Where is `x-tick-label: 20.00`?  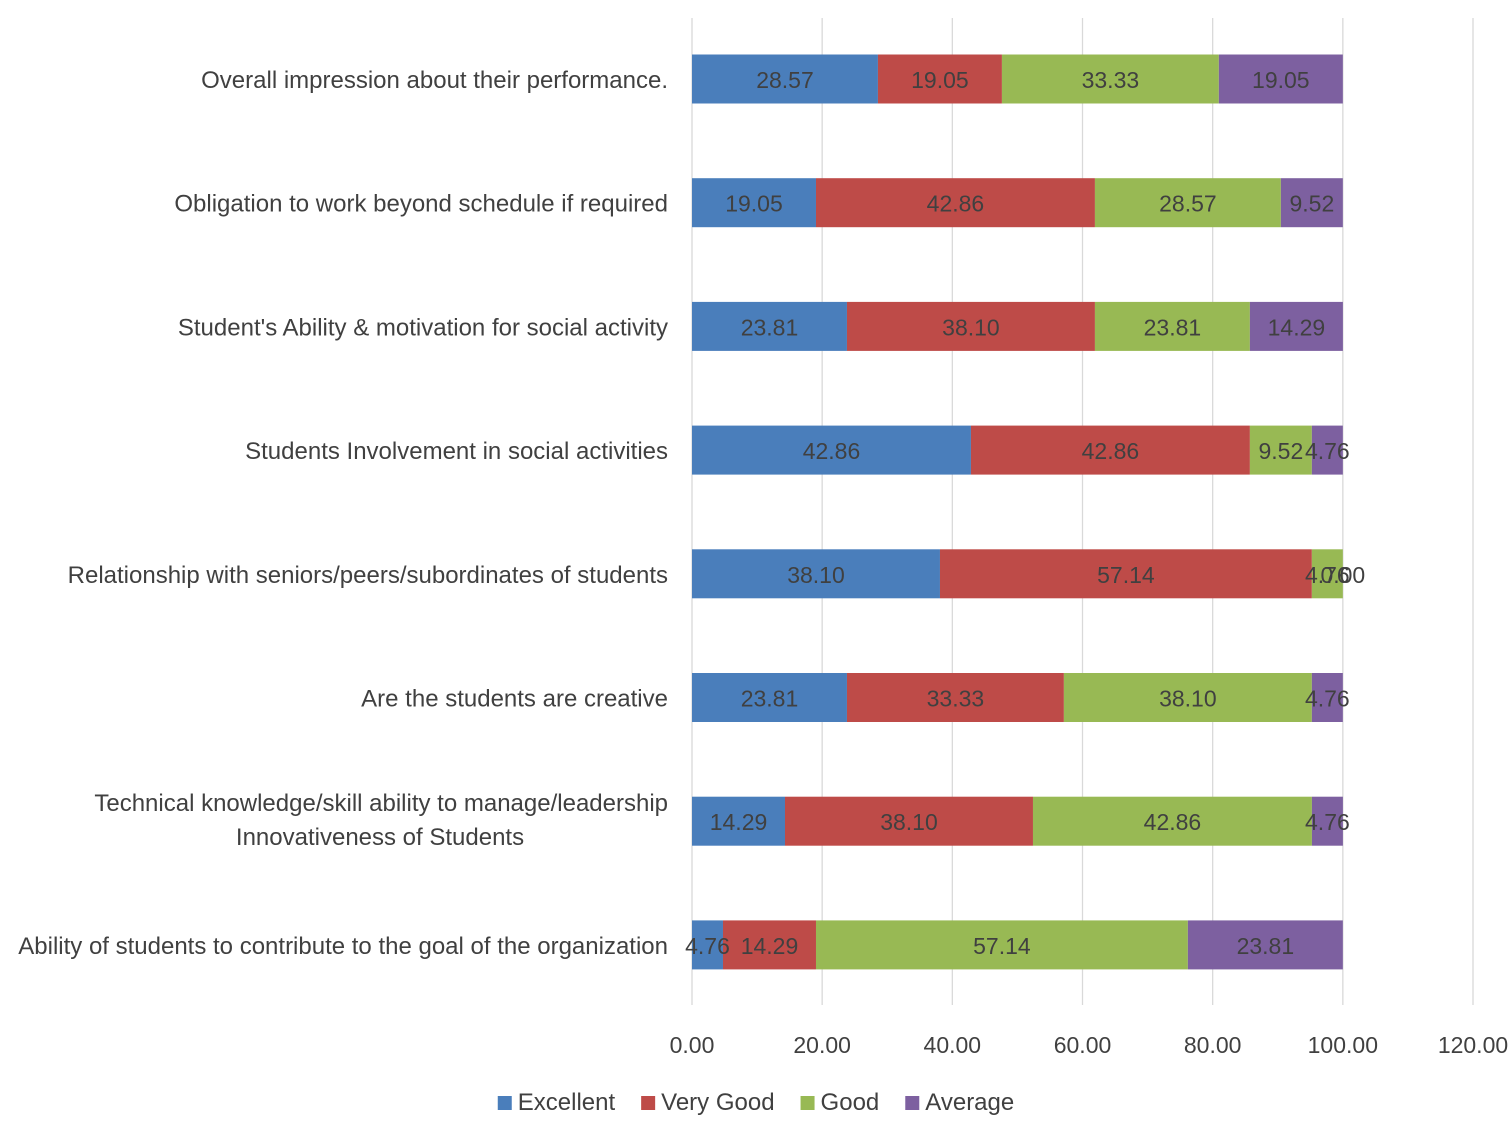
x-tick-label: 20.00 is located at coordinates (822, 1045).